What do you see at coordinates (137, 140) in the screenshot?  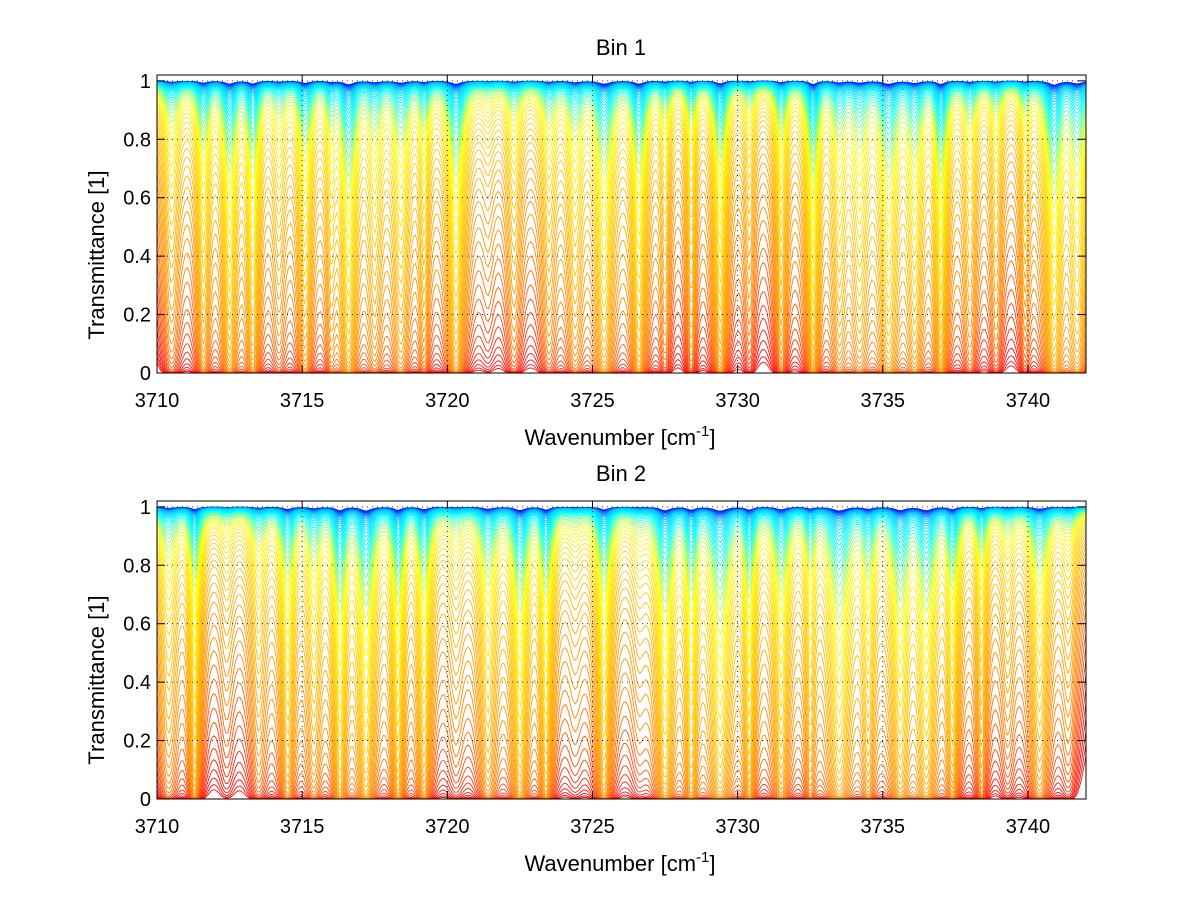 I see `y-tick-label: 0.8` at bounding box center [137, 140].